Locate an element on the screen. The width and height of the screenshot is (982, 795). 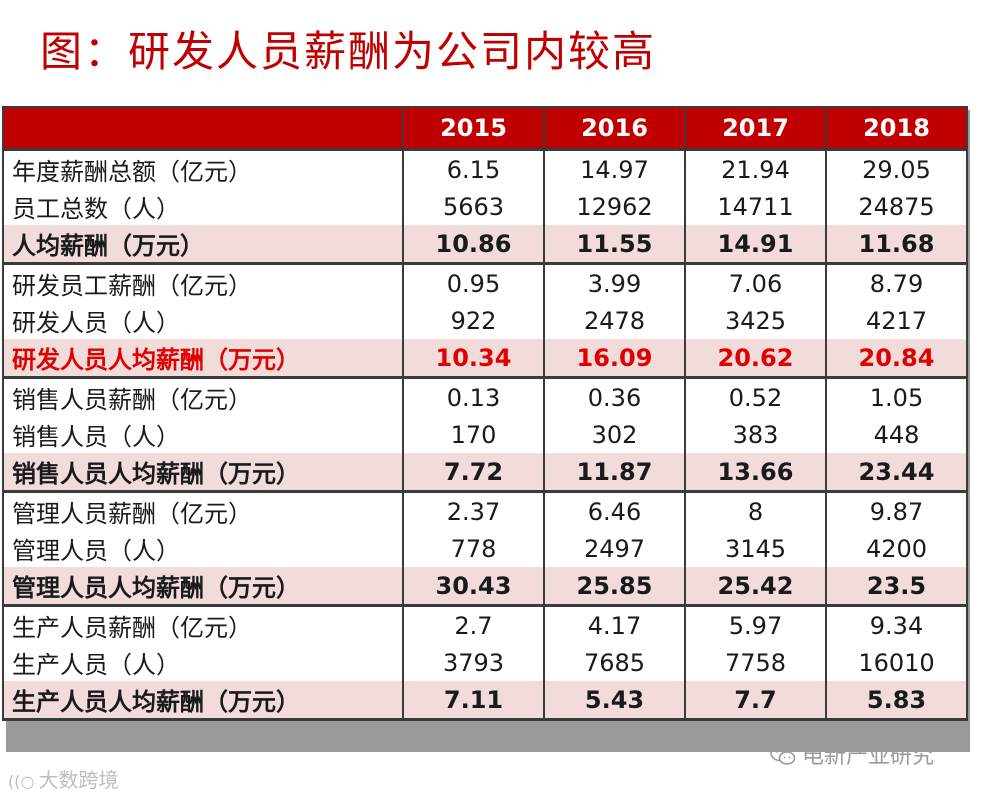
cell-value: 778 is located at coordinates (473, 548).